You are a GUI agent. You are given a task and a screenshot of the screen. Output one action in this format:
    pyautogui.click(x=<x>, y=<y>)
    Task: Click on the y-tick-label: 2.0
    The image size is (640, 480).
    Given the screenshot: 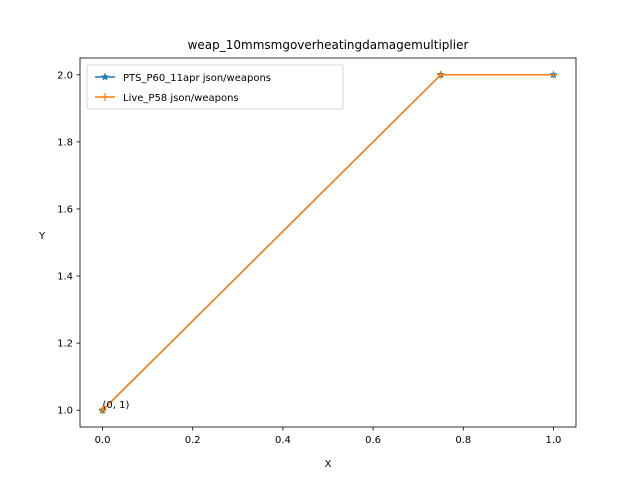 What is the action you would take?
    pyautogui.click(x=65, y=75)
    